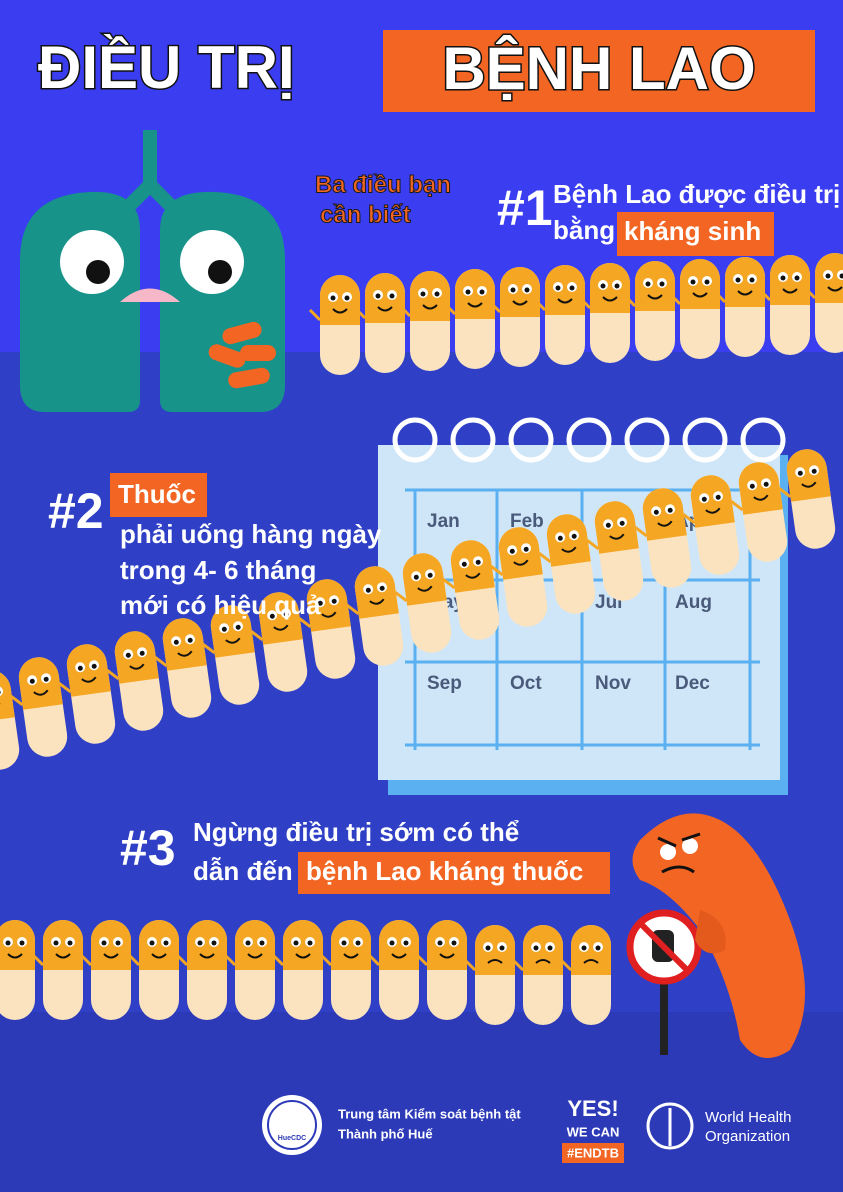 The width and height of the screenshot is (843, 1192). What do you see at coordinates (444, 871) in the screenshot?
I see `point-highlight: bệnh Lao kháng thuốc` at bounding box center [444, 871].